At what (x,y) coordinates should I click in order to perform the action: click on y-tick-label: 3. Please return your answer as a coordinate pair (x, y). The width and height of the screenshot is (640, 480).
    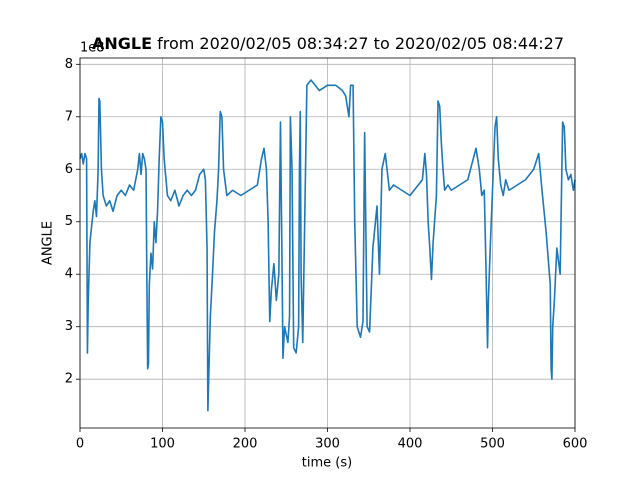
    Looking at the image, I should click on (69, 326).